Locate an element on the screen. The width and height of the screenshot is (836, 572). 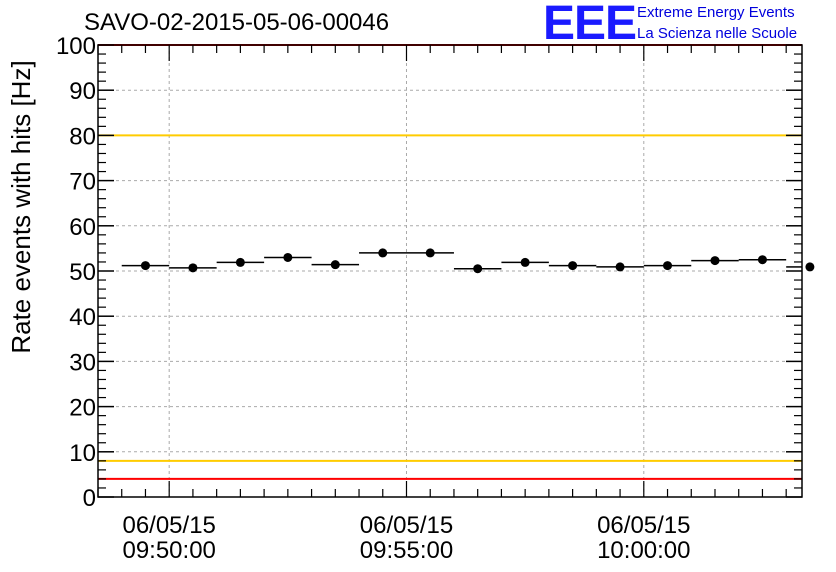
eee-logo: EEE is located at coordinates (590, 25).